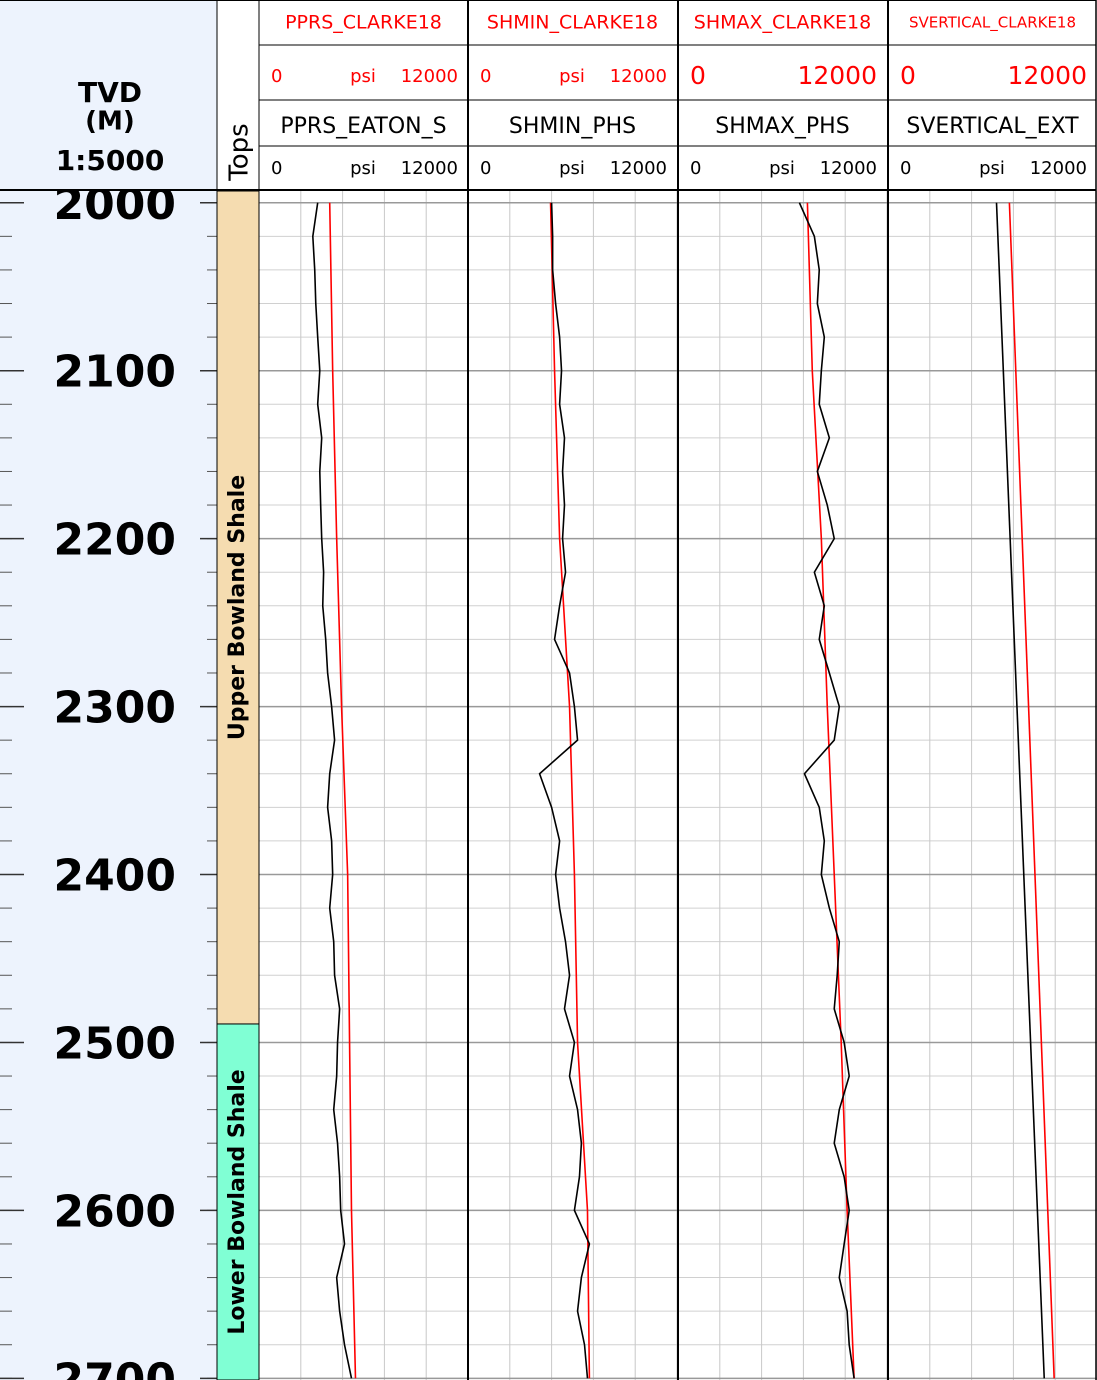 Image resolution: width=1097 pixels, height=1380 pixels. Describe the element at coordinates (363, 23) in the screenshot. I see `curve-name: PPRS_CLARKE18` at that location.